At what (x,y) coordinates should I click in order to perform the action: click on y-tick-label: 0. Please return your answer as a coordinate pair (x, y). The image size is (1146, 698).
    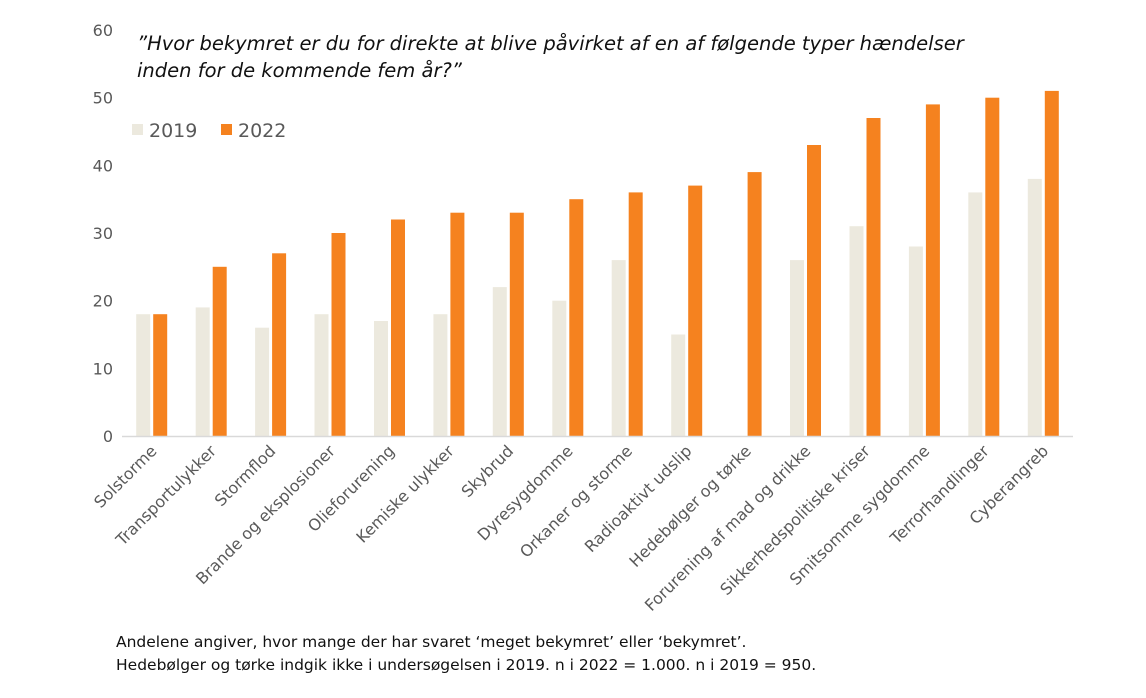
    Looking at the image, I should click on (108, 436).